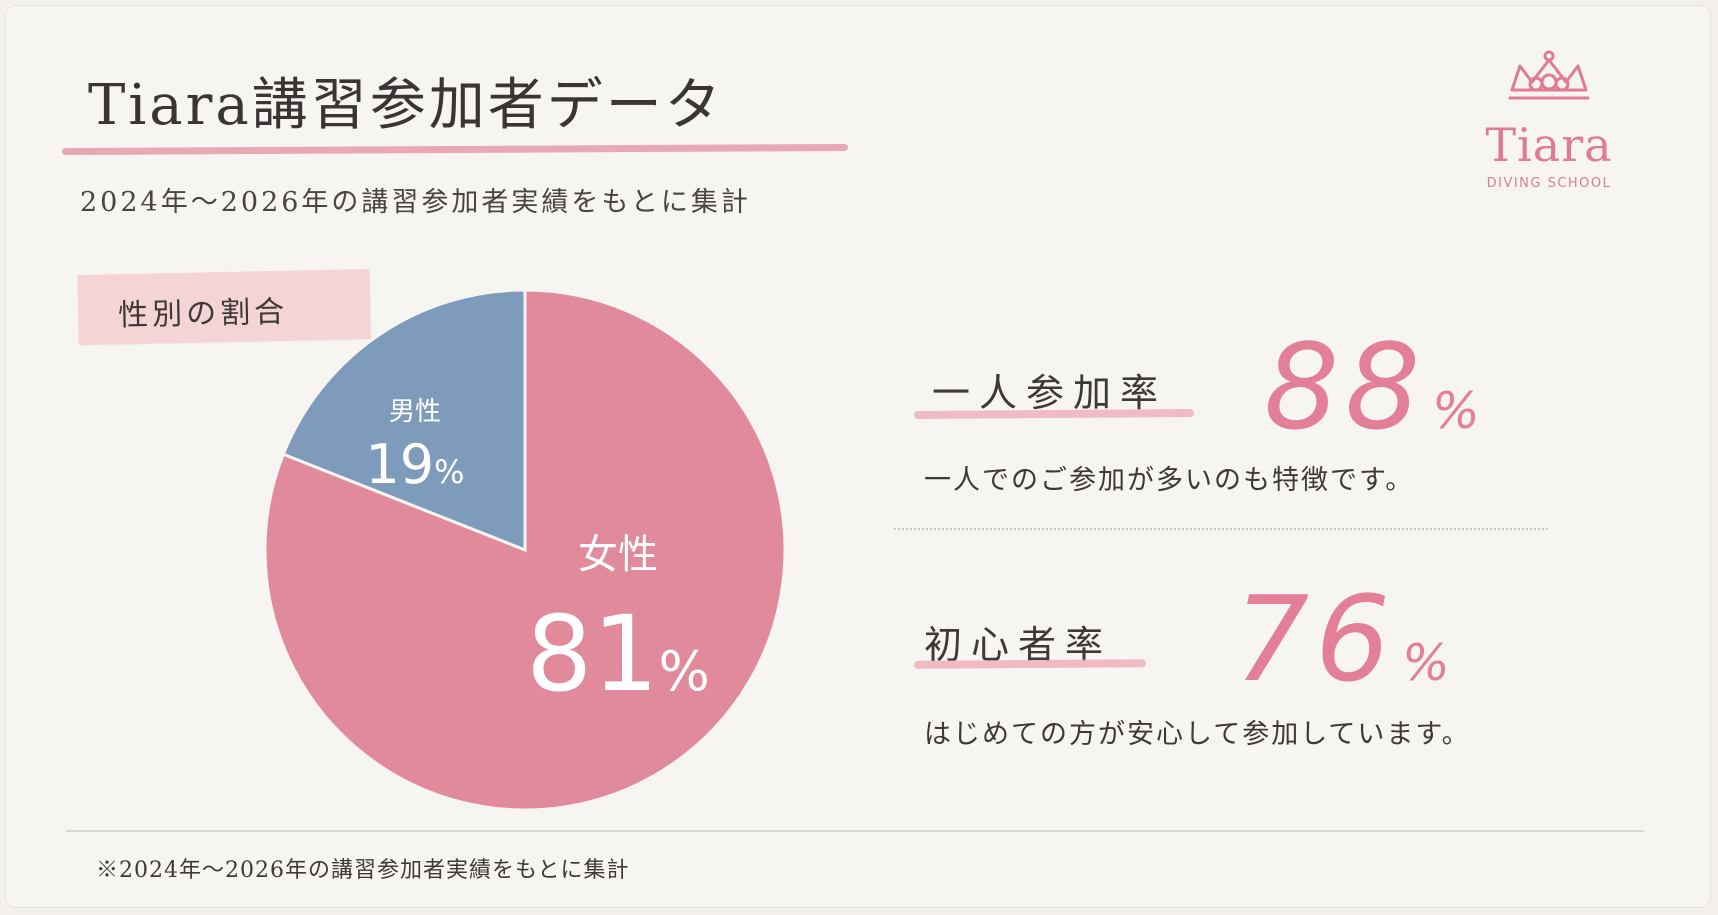 The width and height of the screenshot is (1718, 915). Describe the element at coordinates (1050, 393) in the screenshot. I see `stat-label-solo: 一人参加率` at that location.